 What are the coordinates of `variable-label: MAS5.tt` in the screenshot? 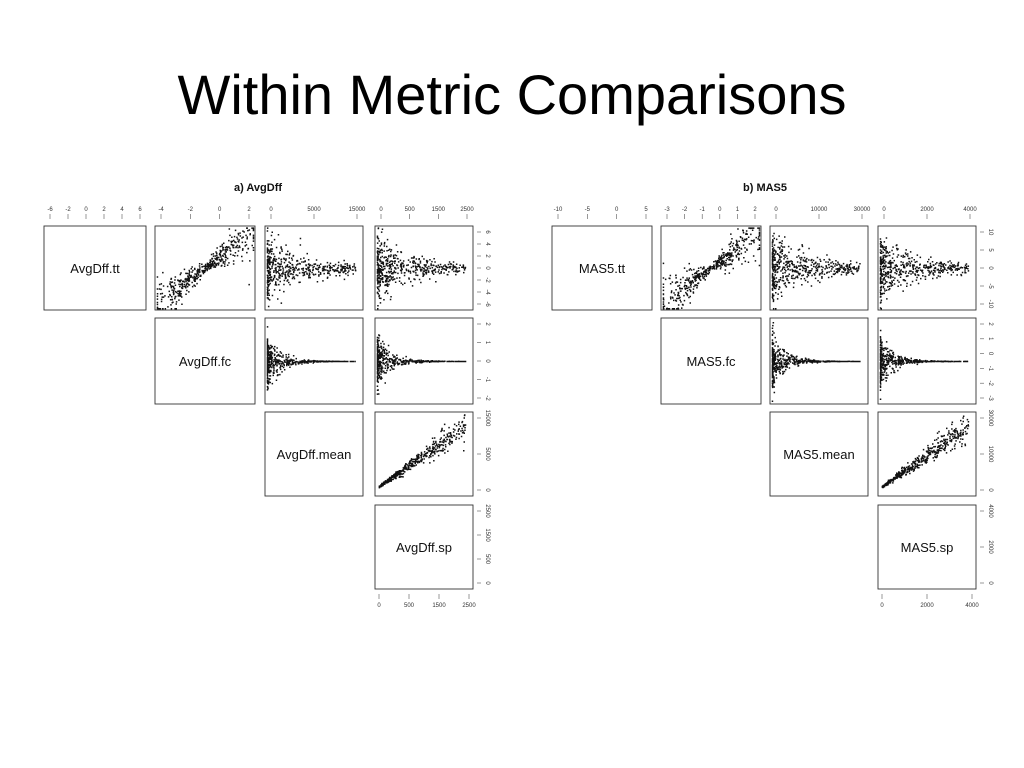 It's located at (602, 268).